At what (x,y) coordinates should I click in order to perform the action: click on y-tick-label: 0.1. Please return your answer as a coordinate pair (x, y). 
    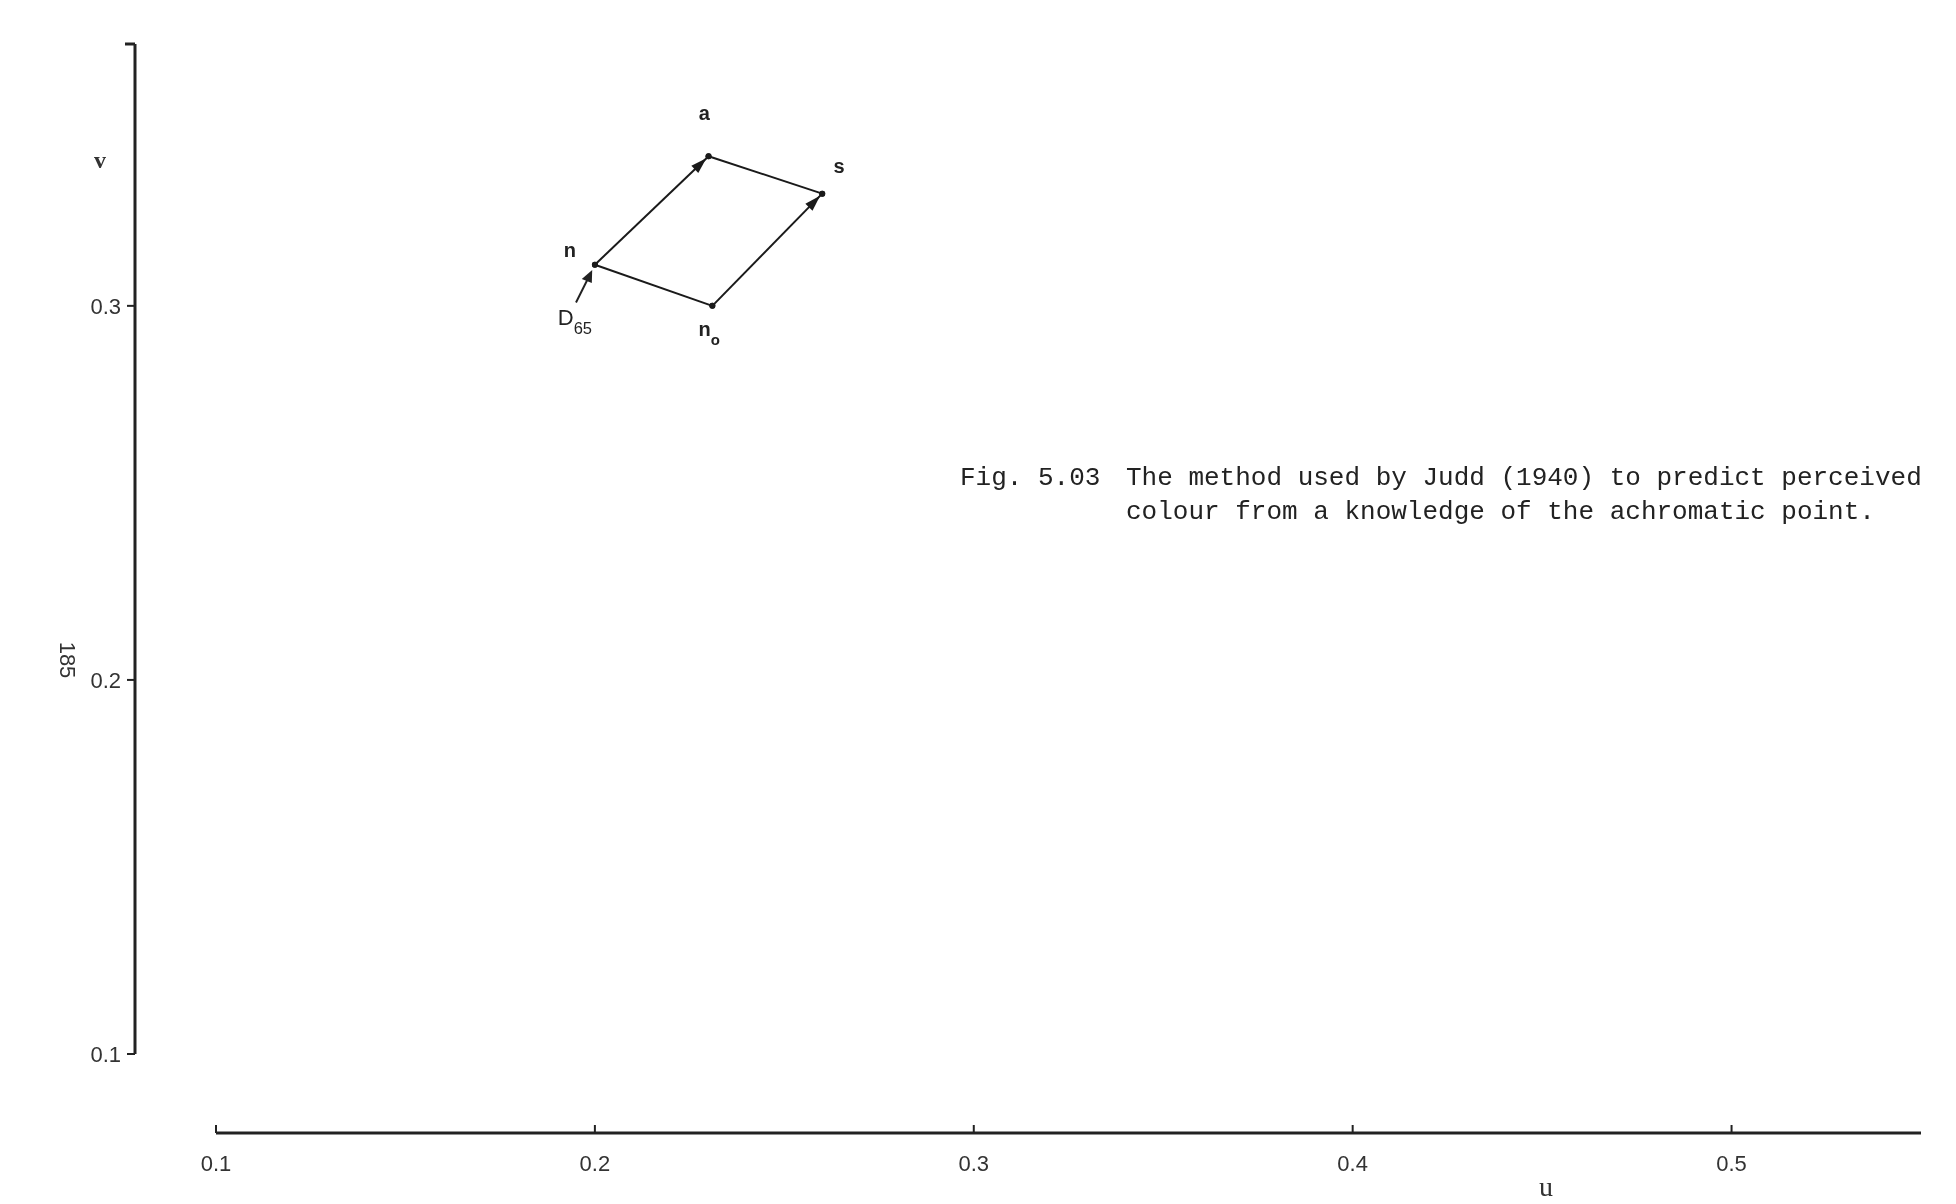
    Looking at the image, I should click on (105, 1054).